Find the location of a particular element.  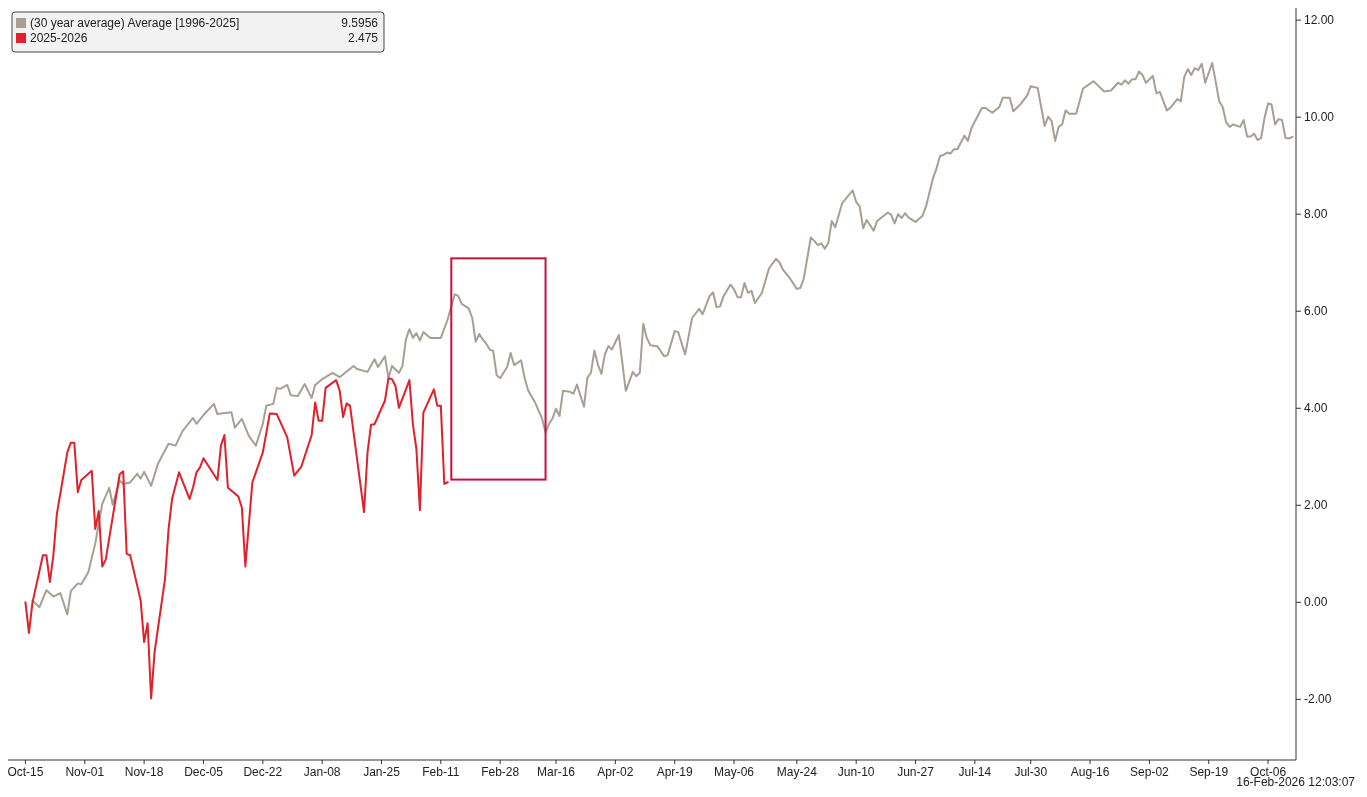

x-tick-label: Sep-02 is located at coordinates (1150, 772).